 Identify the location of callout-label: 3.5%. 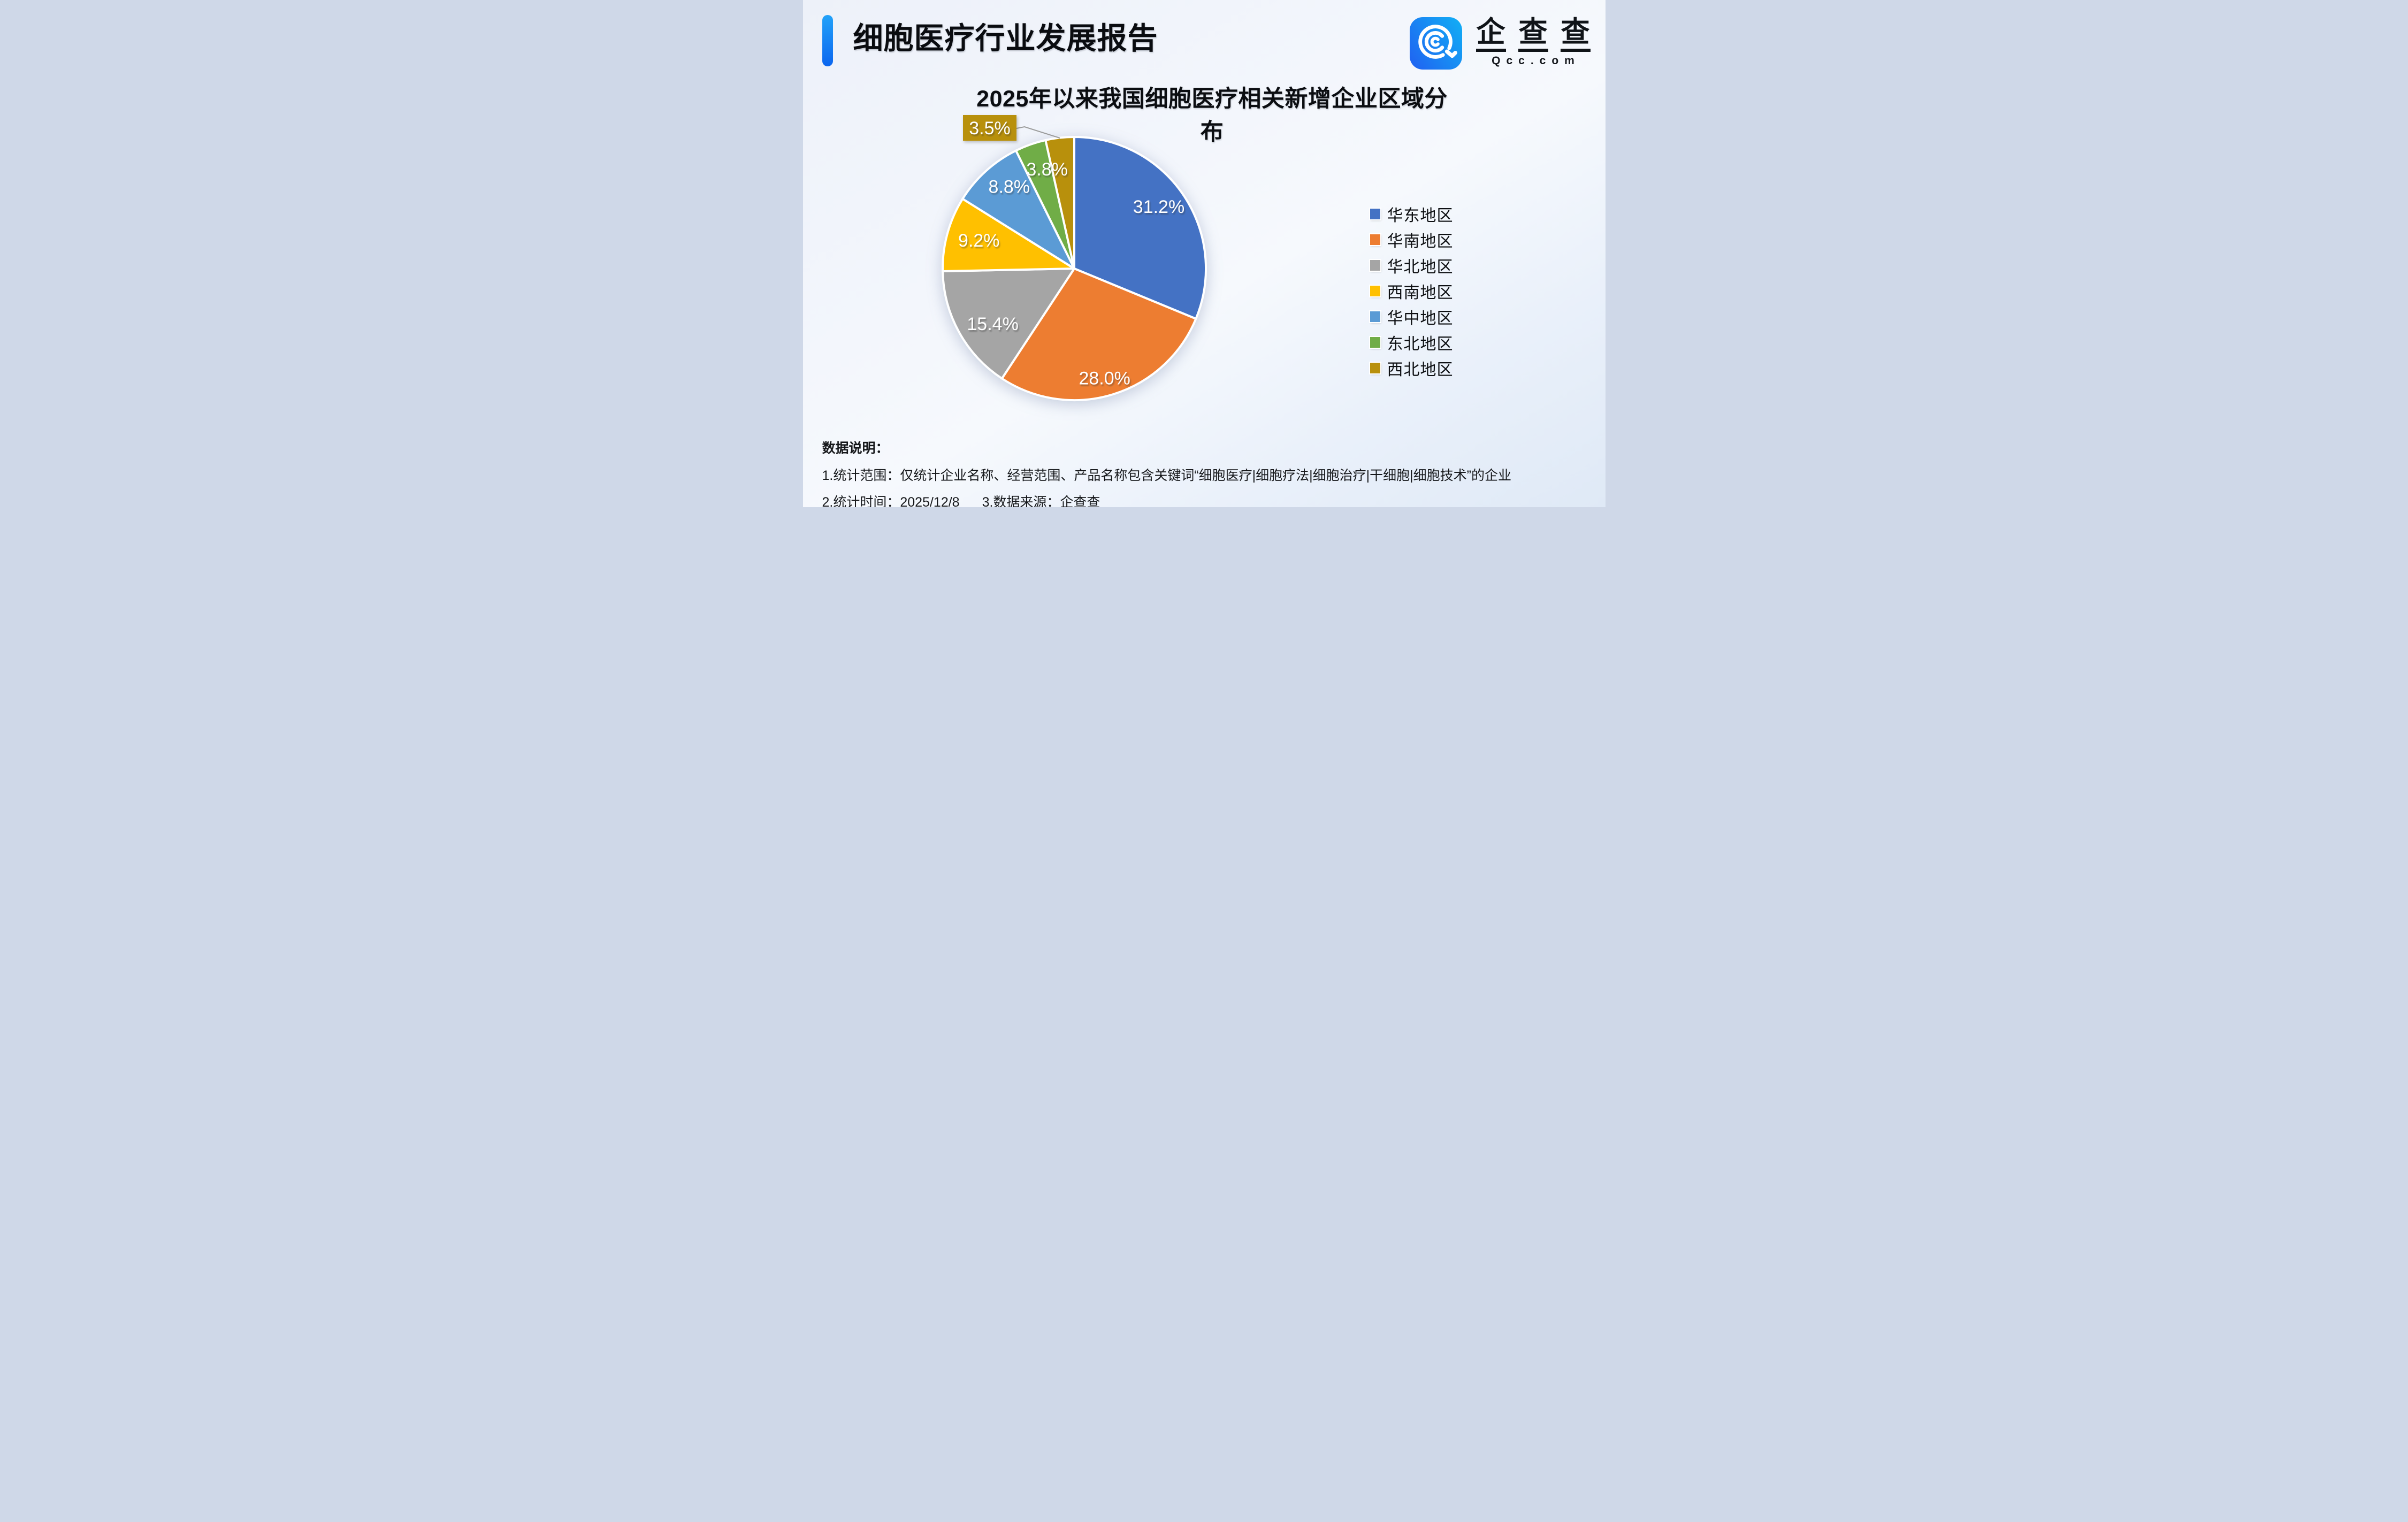
(990, 128).